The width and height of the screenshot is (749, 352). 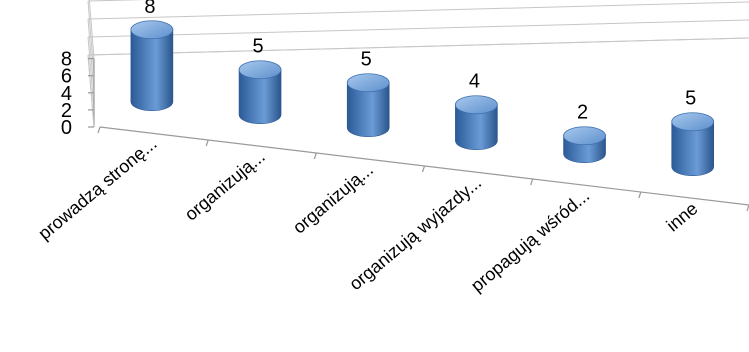 What do you see at coordinates (66, 94) in the screenshot?
I see `y-tick-label: 4` at bounding box center [66, 94].